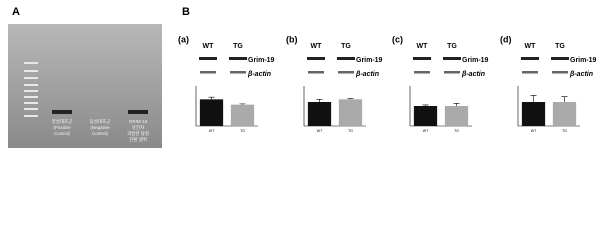 This screenshot has width=606, height=240. I want to click on lane-label: 전환 생쥐, so click(138, 139).